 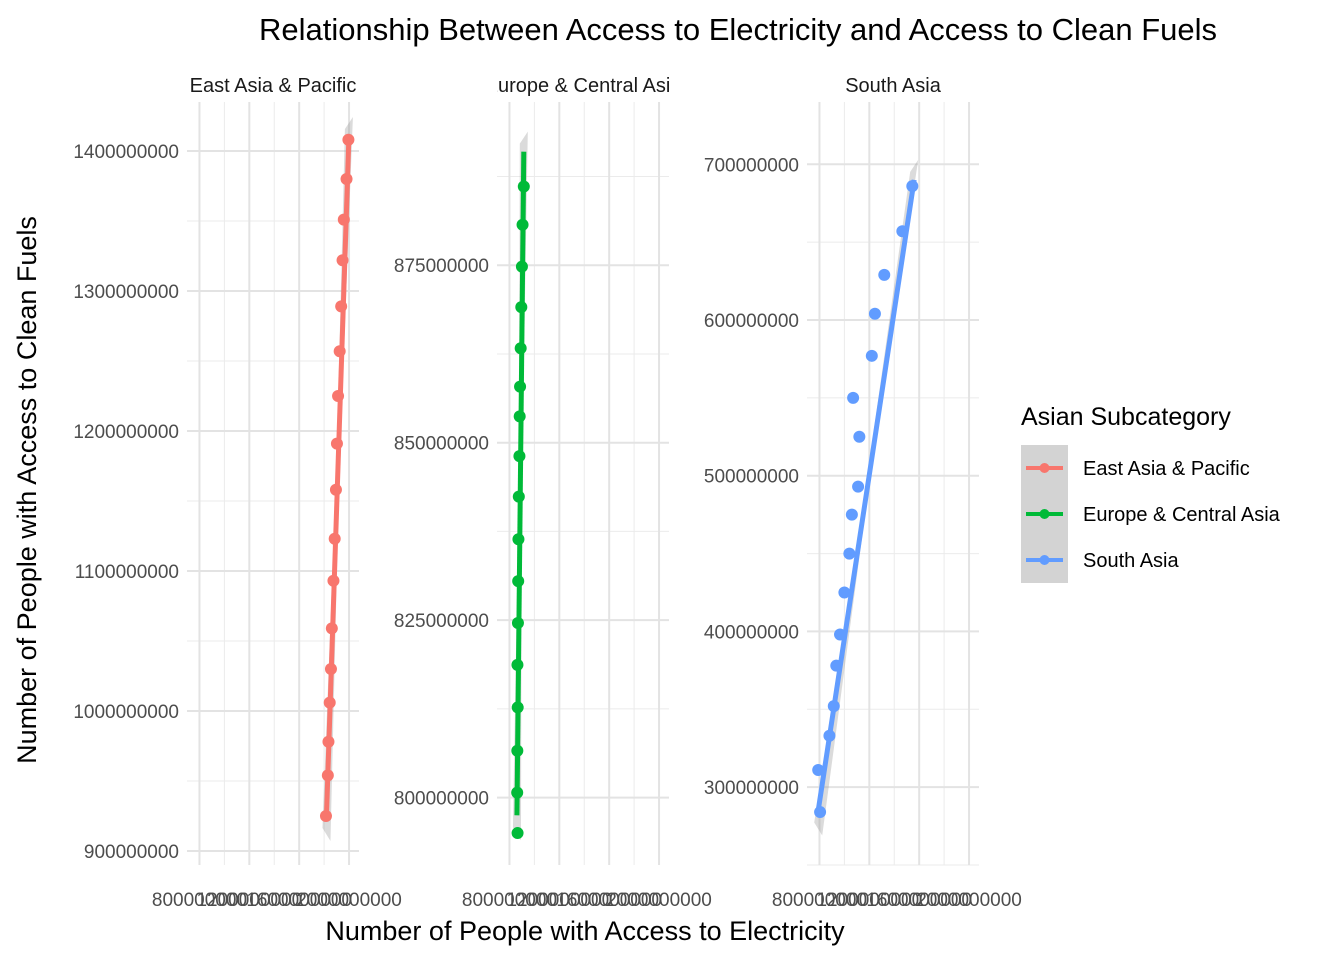 I want to click on y-tick-label: 1300000000, so click(x=126, y=292).